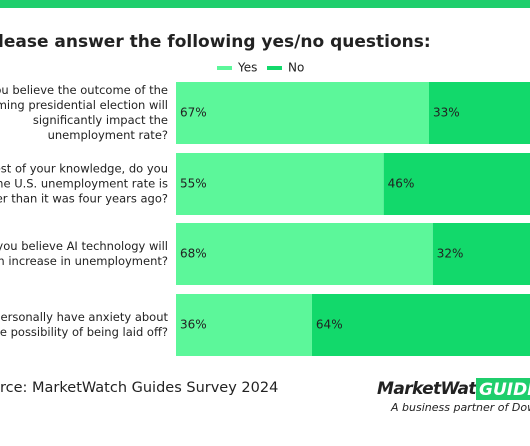 The width and height of the screenshot is (530, 446). What do you see at coordinates (84, 184) in the screenshot?
I see `category-label: ve the U.S. unemployment rate is` at bounding box center [84, 184].